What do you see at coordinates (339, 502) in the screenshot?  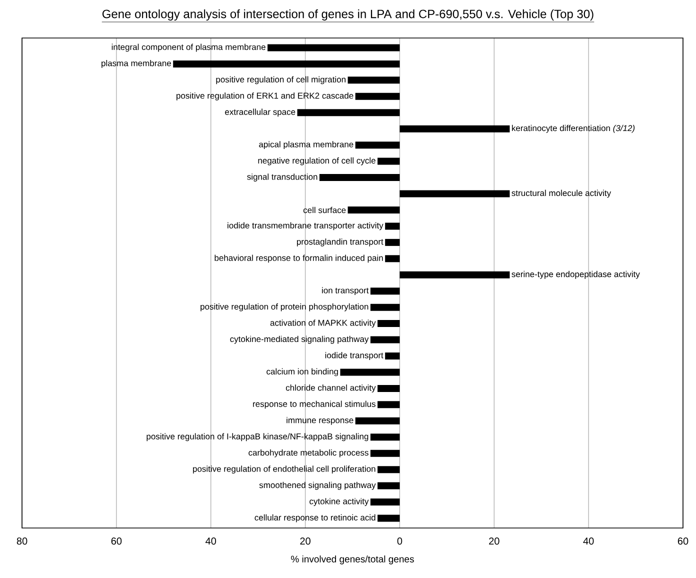 I see `y-tick-label: cytokine activity` at bounding box center [339, 502].